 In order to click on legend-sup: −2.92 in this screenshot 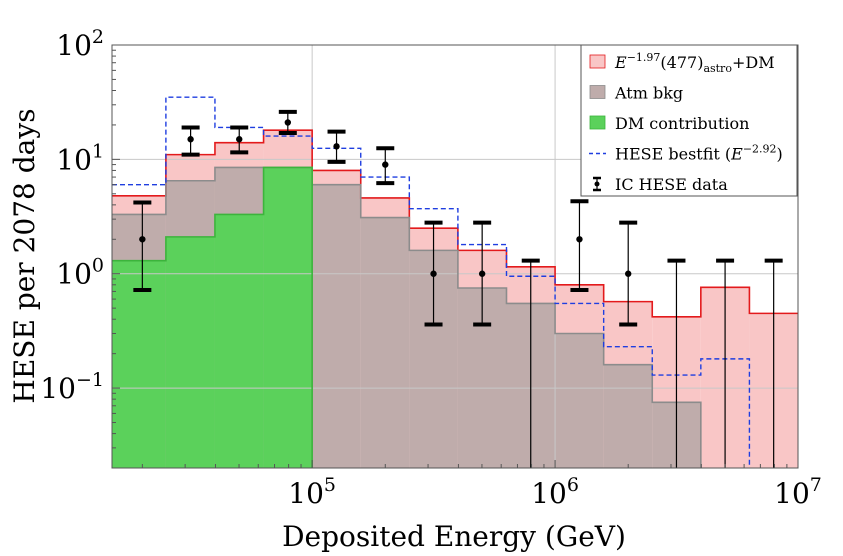, I will do `click(760, 149)`.